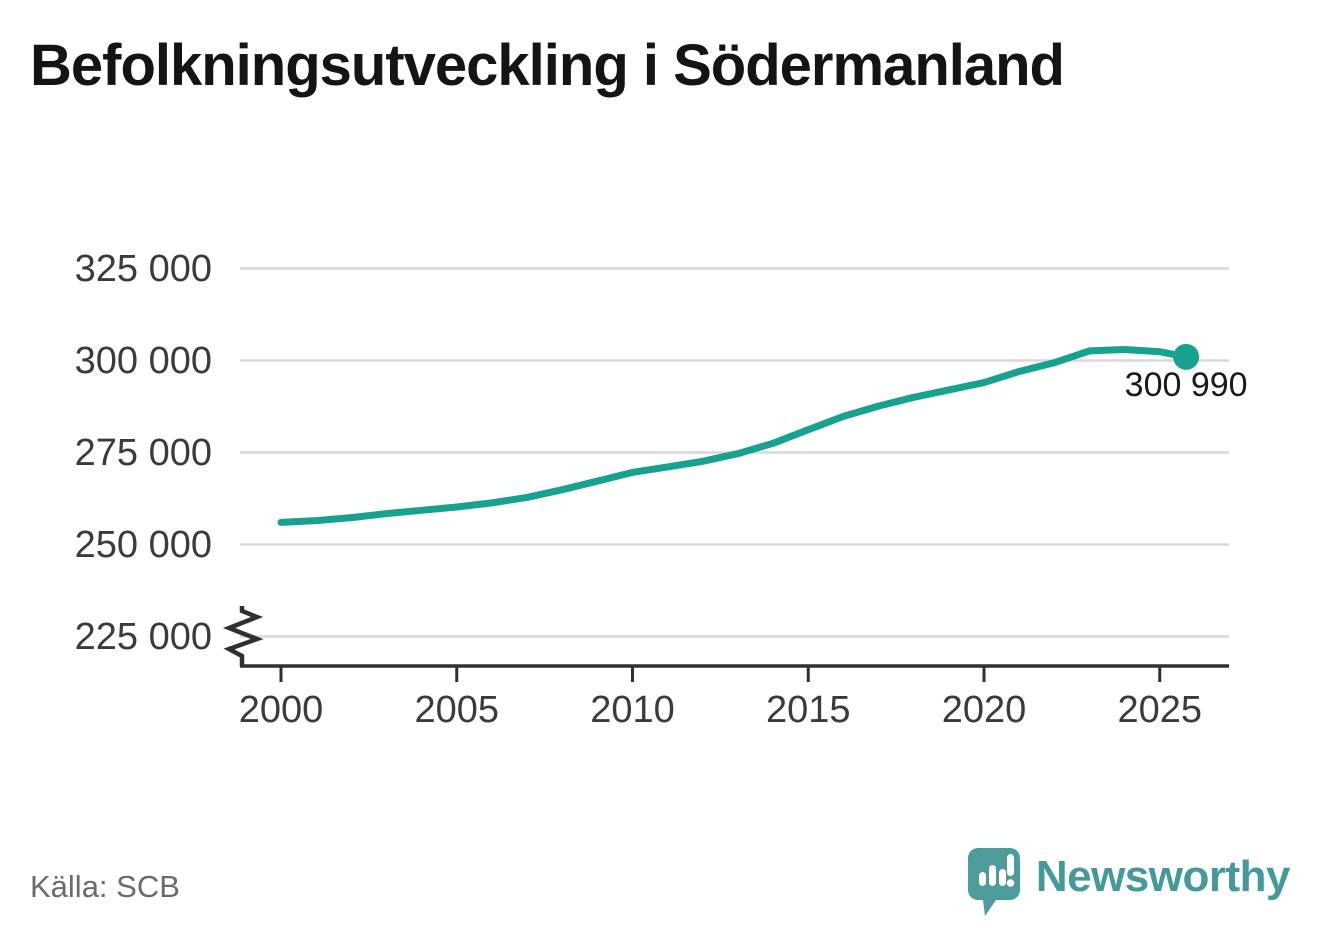  What do you see at coordinates (143, 636) in the screenshot?
I see `y-tick-label: 225 000` at bounding box center [143, 636].